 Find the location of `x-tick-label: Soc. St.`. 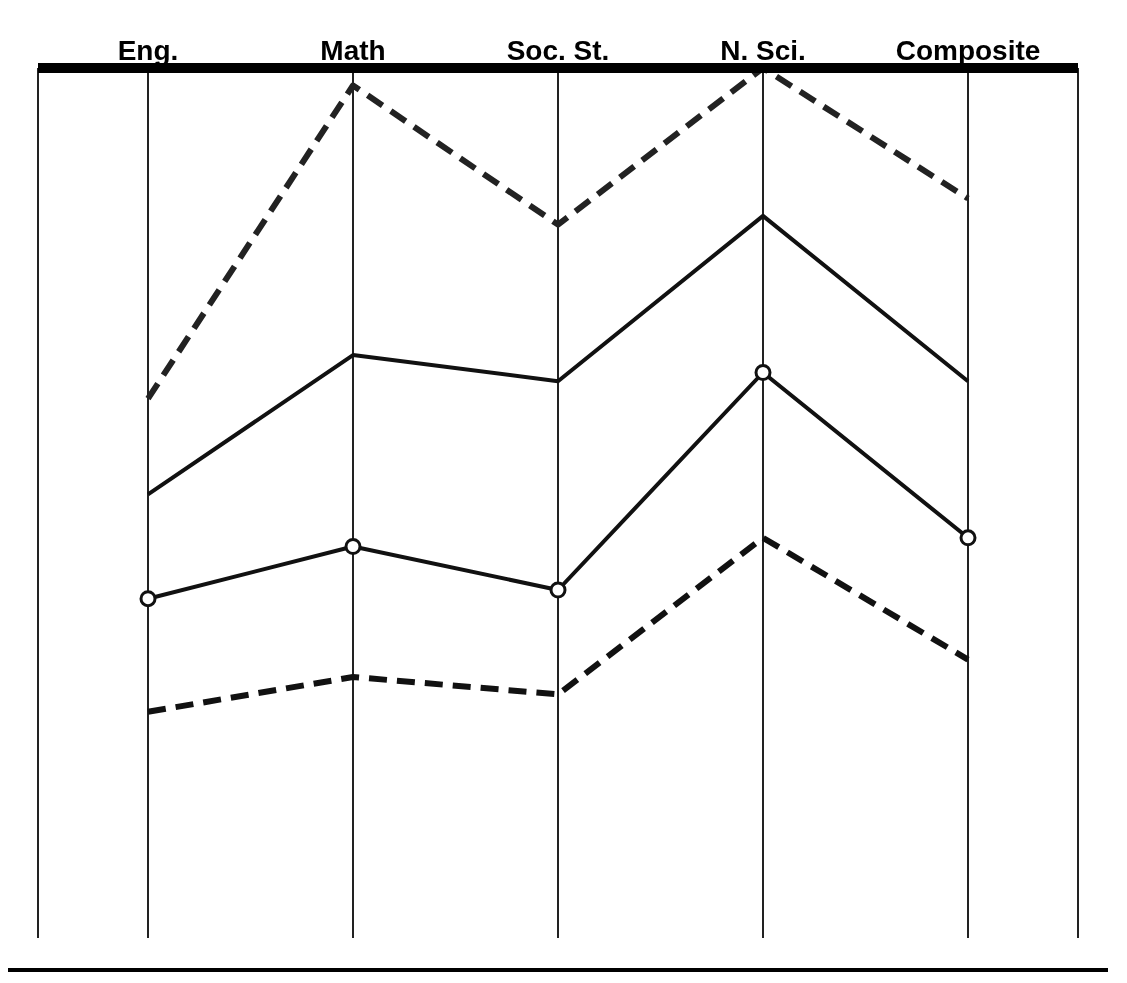

x-tick-label: Soc. St. is located at coordinates (558, 50).